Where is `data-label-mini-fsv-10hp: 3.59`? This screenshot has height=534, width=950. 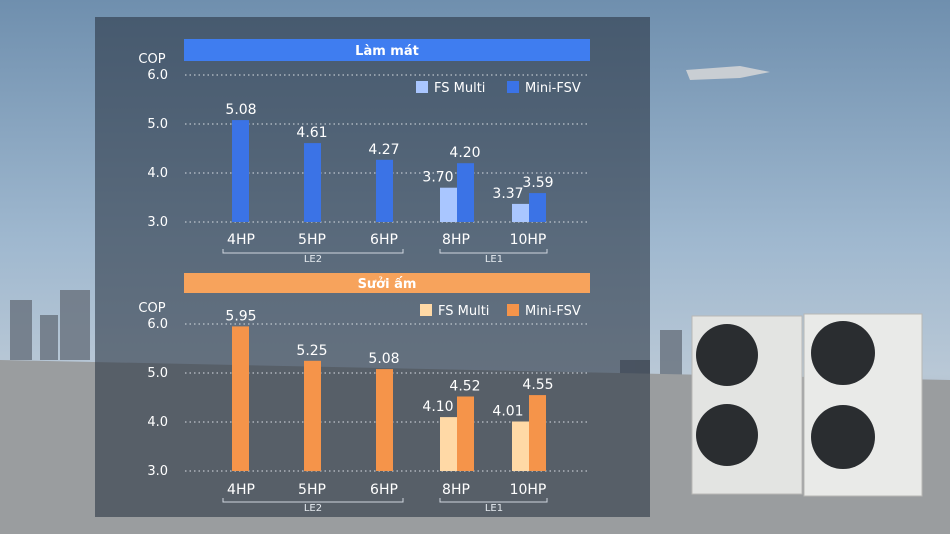 data-label-mini-fsv-10hp: 3.59 is located at coordinates (537, 183).